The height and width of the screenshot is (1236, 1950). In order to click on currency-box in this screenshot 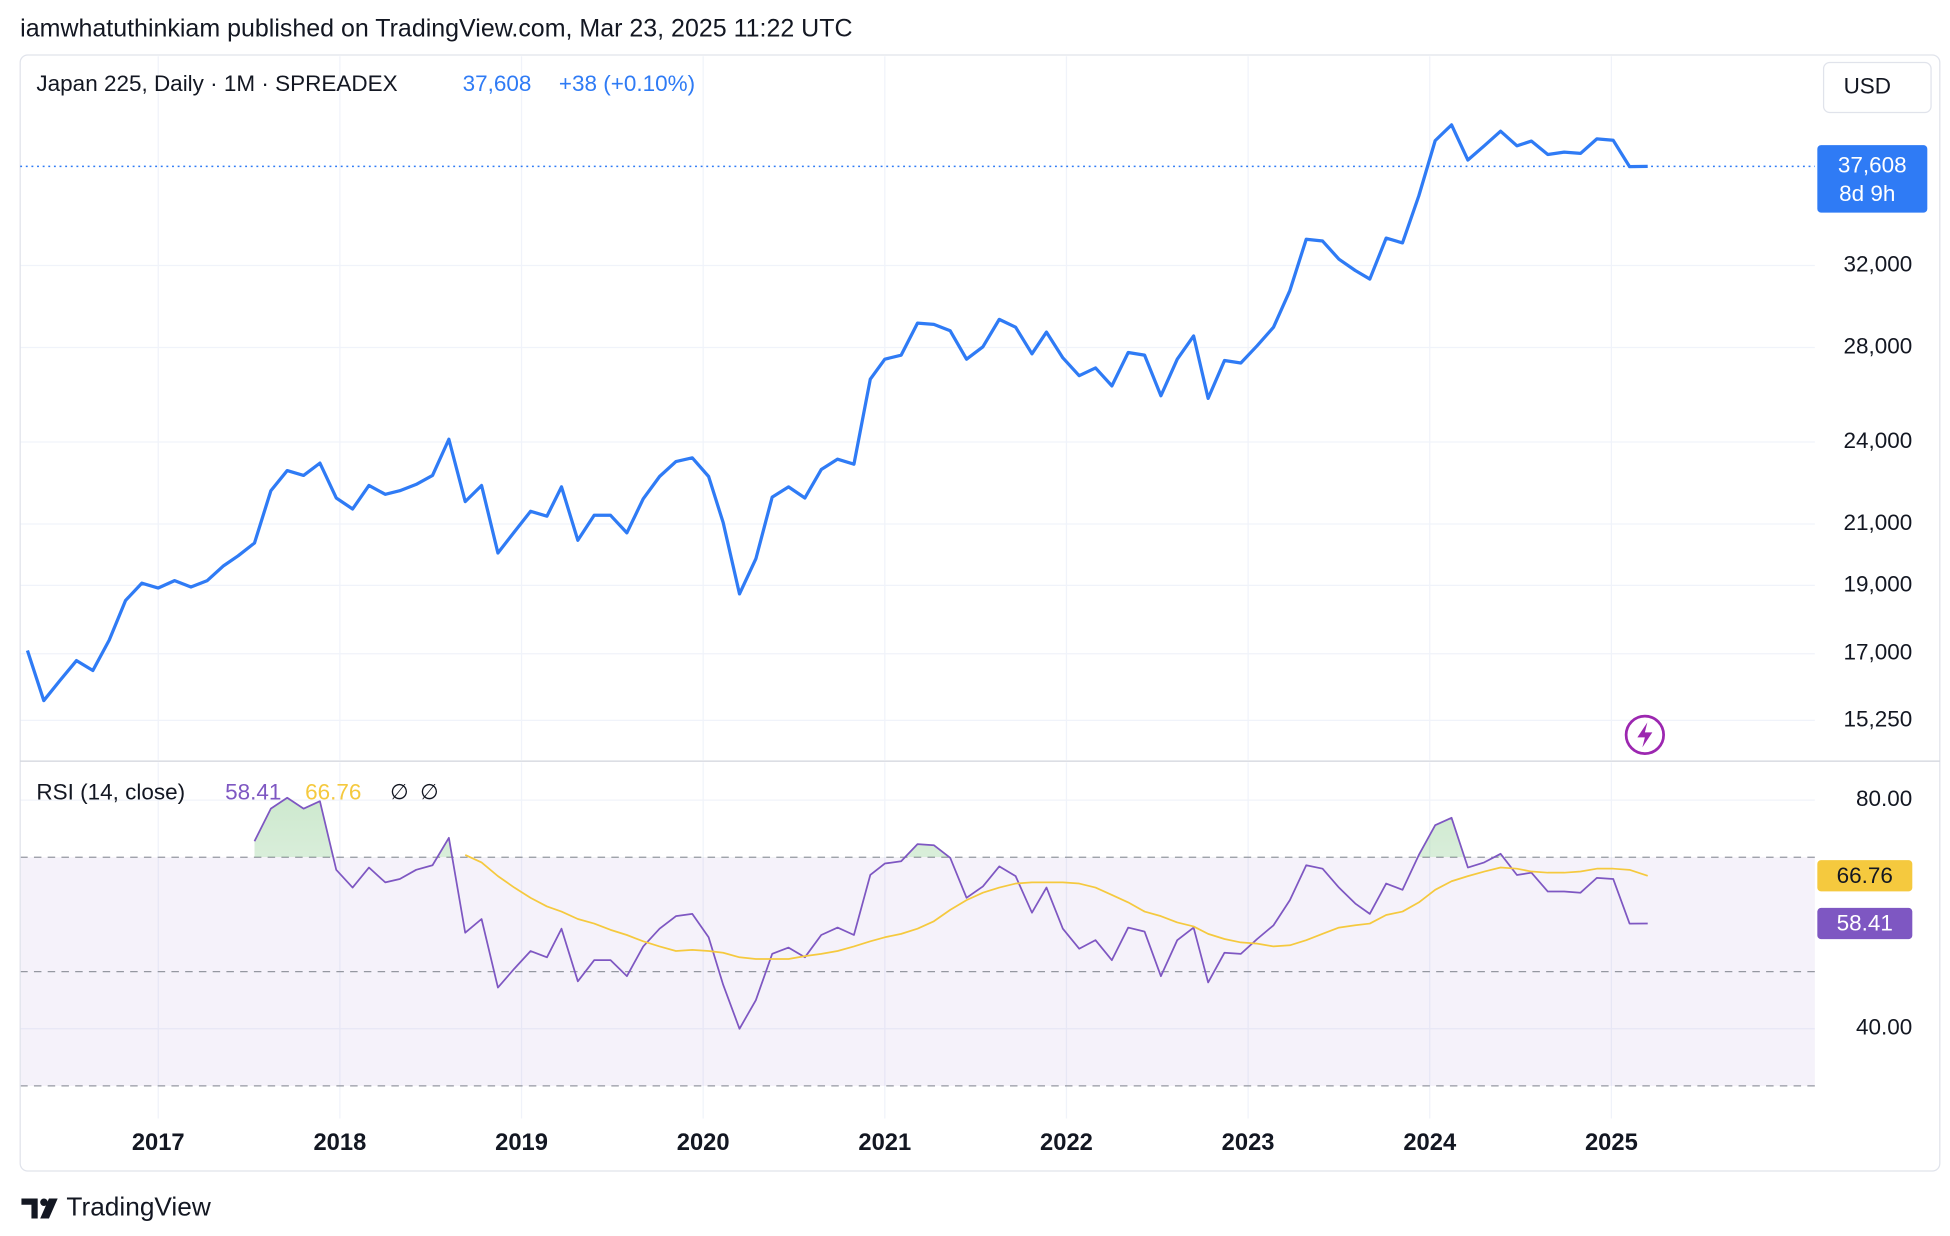, I will do `click(1877, 87)`.